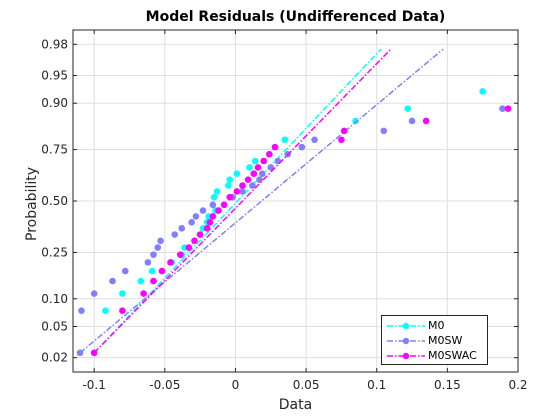 The width and height of the screenshot is (560, 420). What do you see at coordinates (54, 201) in the screenshot?
I see `y-tick-label: 0.50` at bounding box center [54, 201].